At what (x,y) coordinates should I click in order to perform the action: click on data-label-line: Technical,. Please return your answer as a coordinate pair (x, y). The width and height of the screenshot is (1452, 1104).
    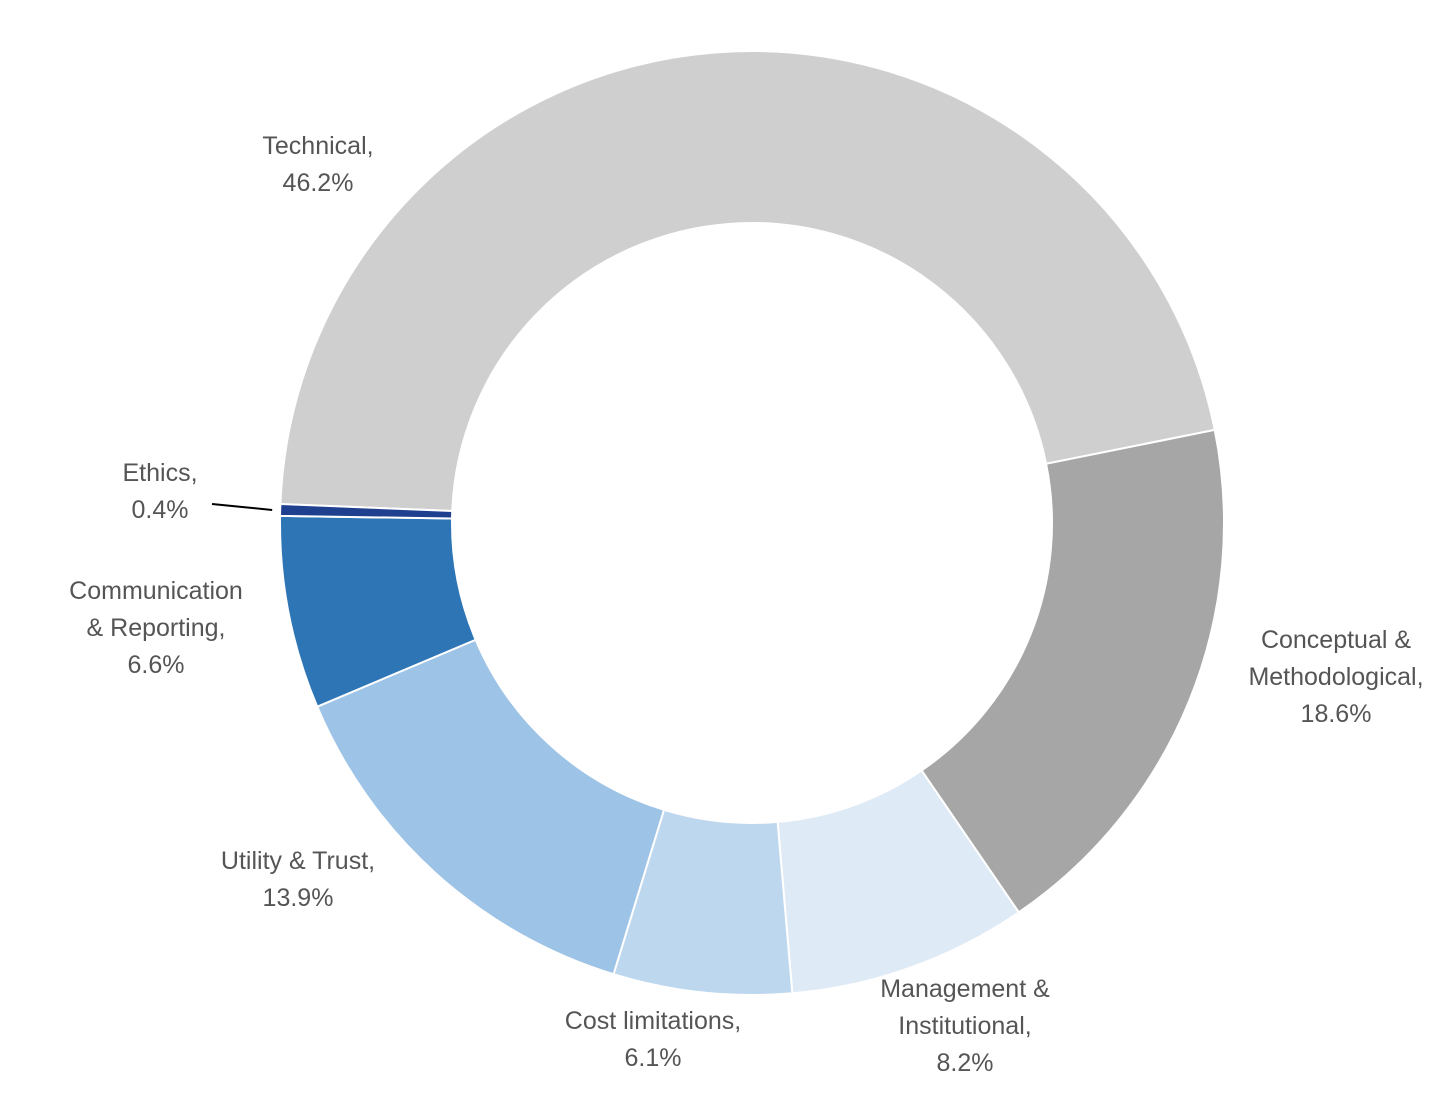
    Looking at the image, I should click on (317, 146).